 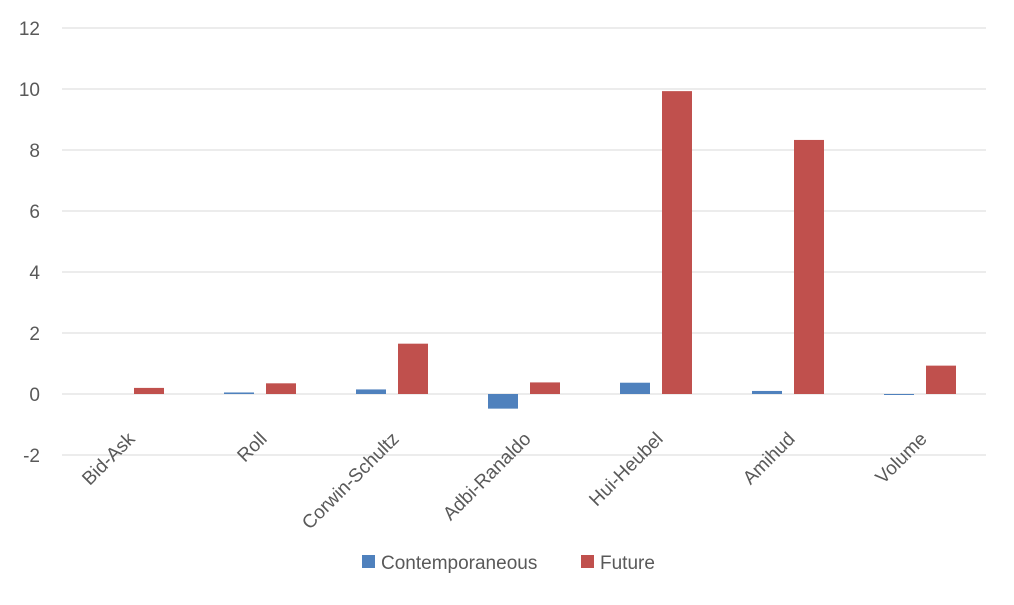 What do you see at coordinates (587, 561) in the screenshot?
I see `legend-swatch-future` at bounding box center [587, 561].